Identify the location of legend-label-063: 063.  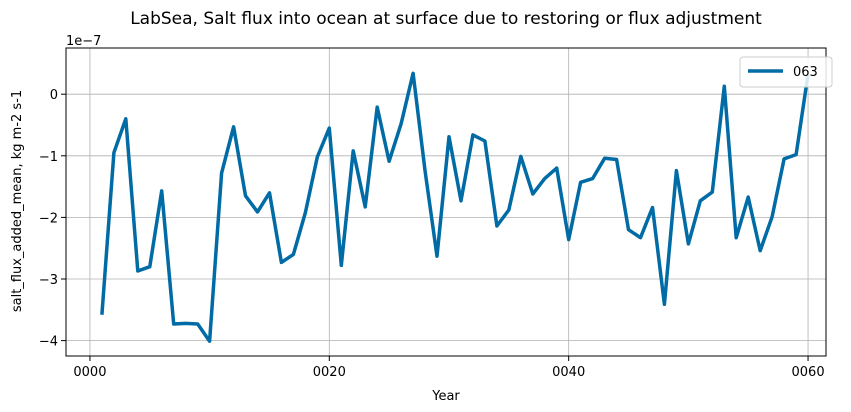
(805, 72).